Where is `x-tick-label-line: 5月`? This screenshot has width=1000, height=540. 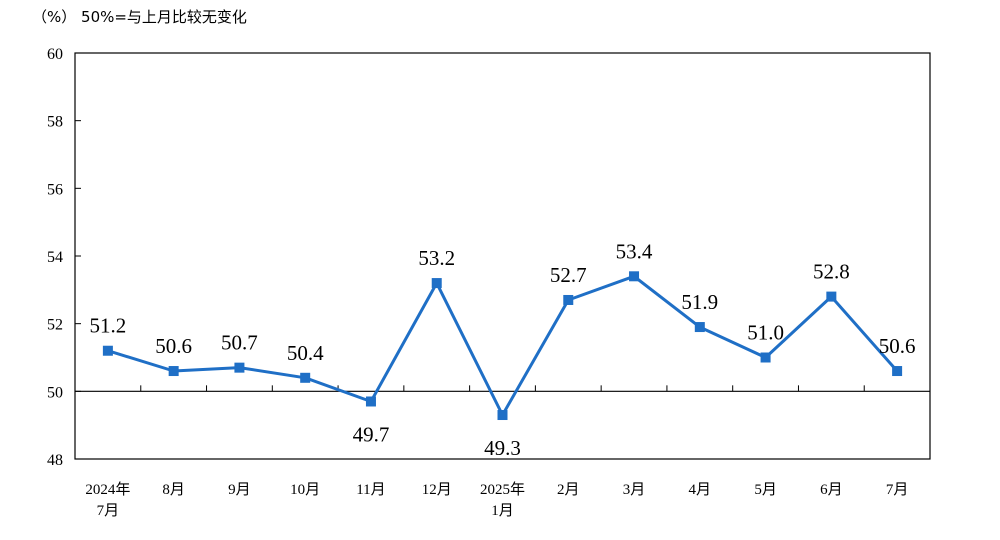
x-tick-label-line: 5月 is located at coordinates (765, 490).